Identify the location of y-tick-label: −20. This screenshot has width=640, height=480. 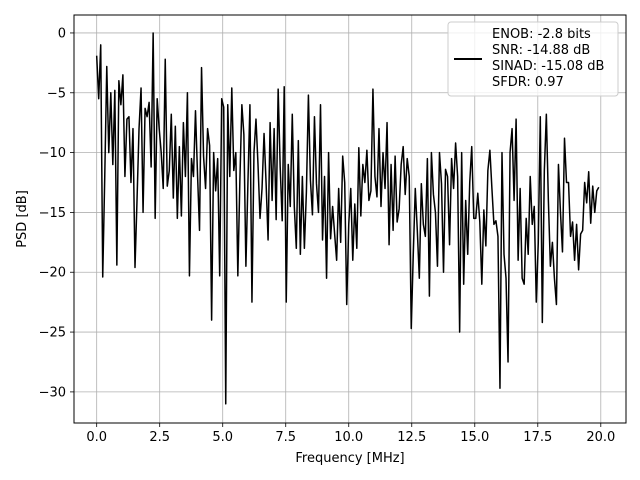
(52, 273).